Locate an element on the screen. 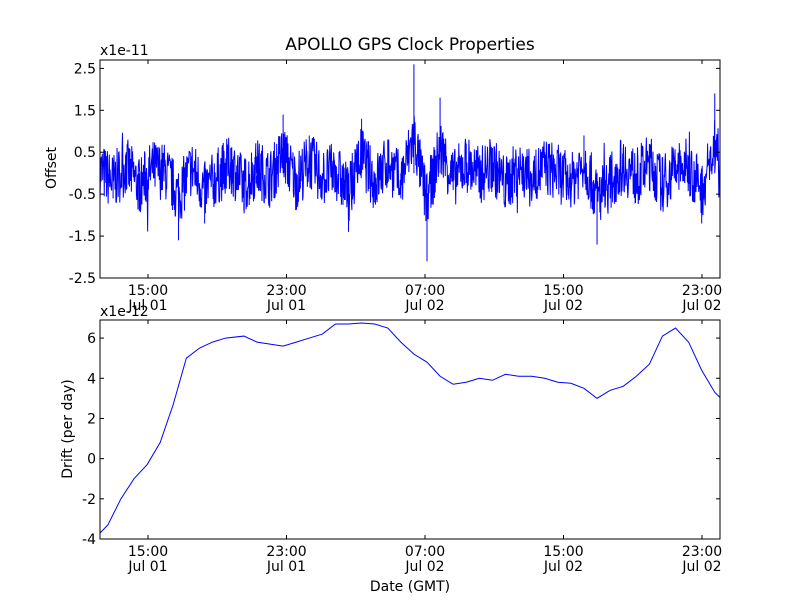  offset-ytick-label: -1.5 is located at coordinates (82, 237).